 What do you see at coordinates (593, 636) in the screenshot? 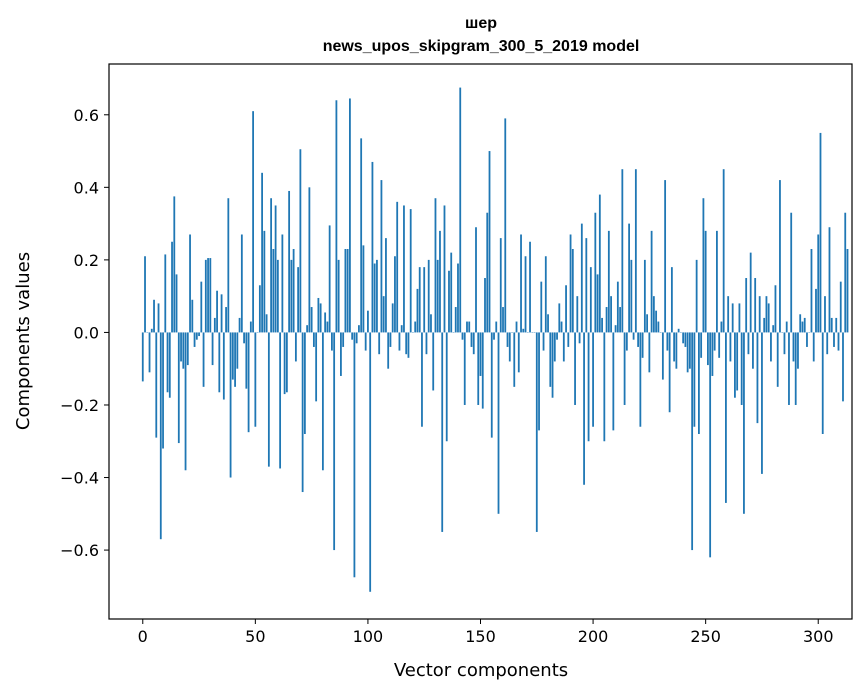
I see `x-tick-label: 200` at bounding box center [593, 636].